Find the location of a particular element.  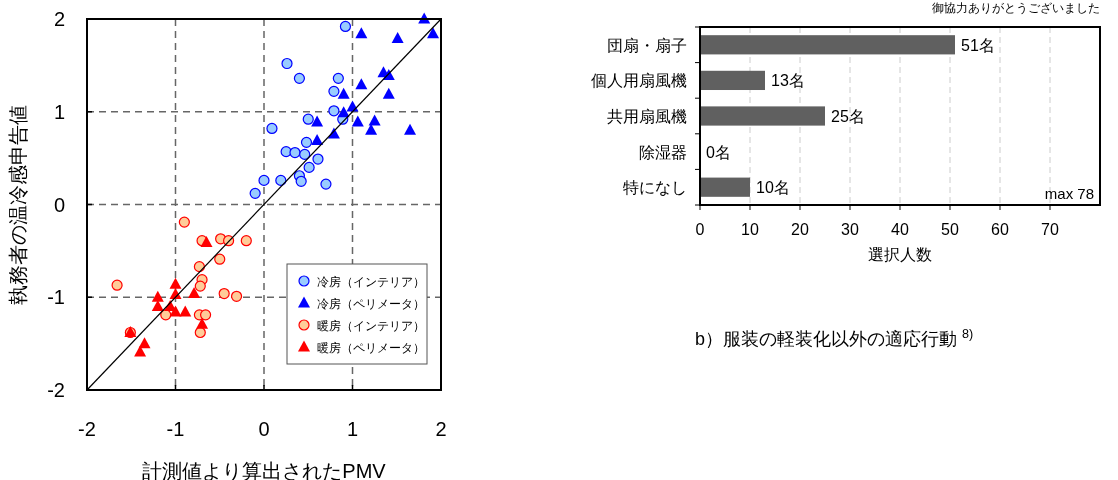

y-tick-label: 団扇・扇子 is located at coordinates (647, 45).